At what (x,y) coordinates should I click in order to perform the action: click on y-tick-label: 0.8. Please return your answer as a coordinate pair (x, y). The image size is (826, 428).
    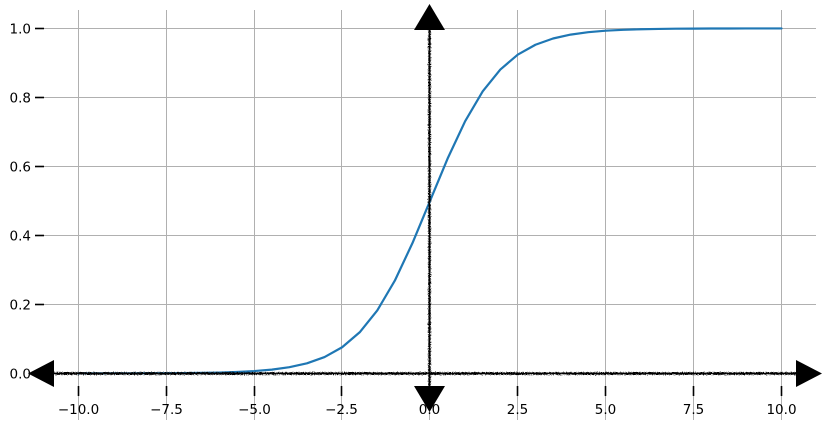
    Looking at the image, I should click on (20, 99).